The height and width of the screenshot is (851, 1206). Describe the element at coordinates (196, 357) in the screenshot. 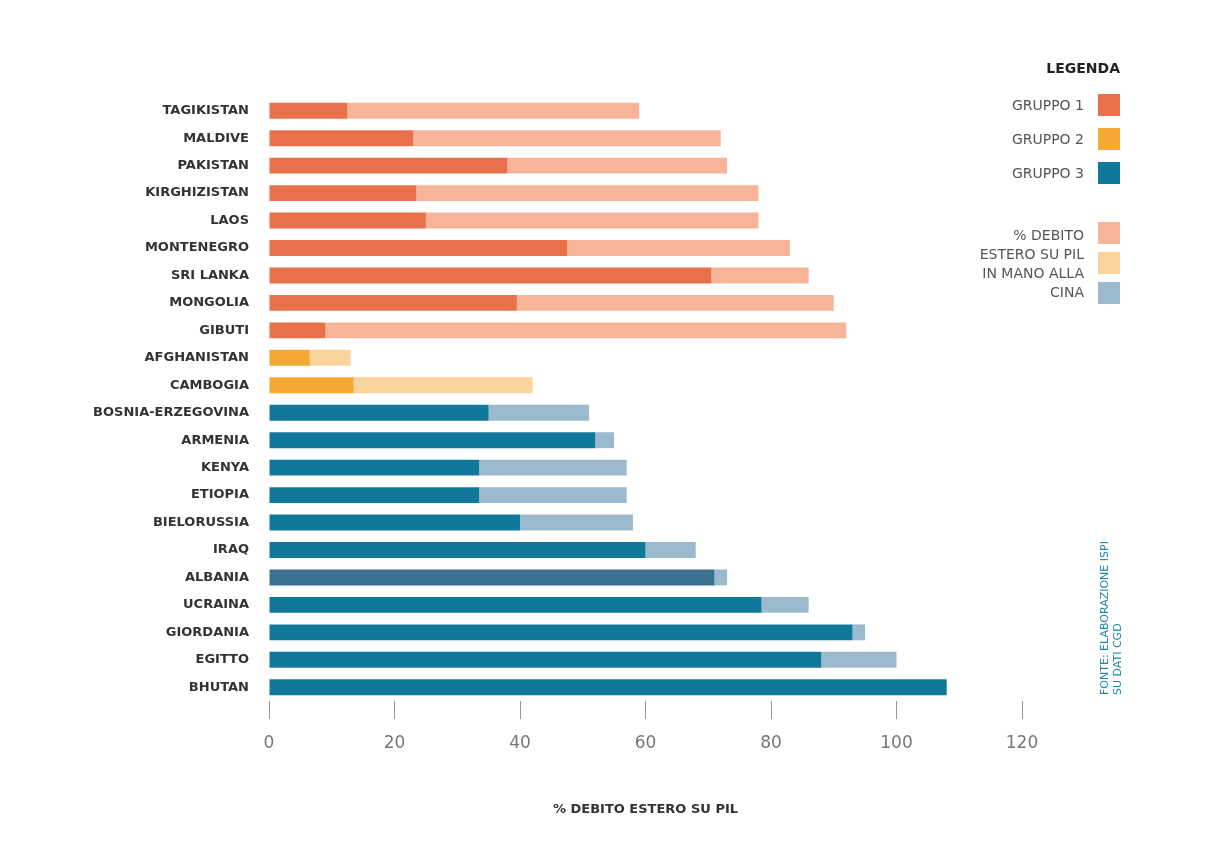

I see `y-tick-label: AFGHANISTAN` at that location.